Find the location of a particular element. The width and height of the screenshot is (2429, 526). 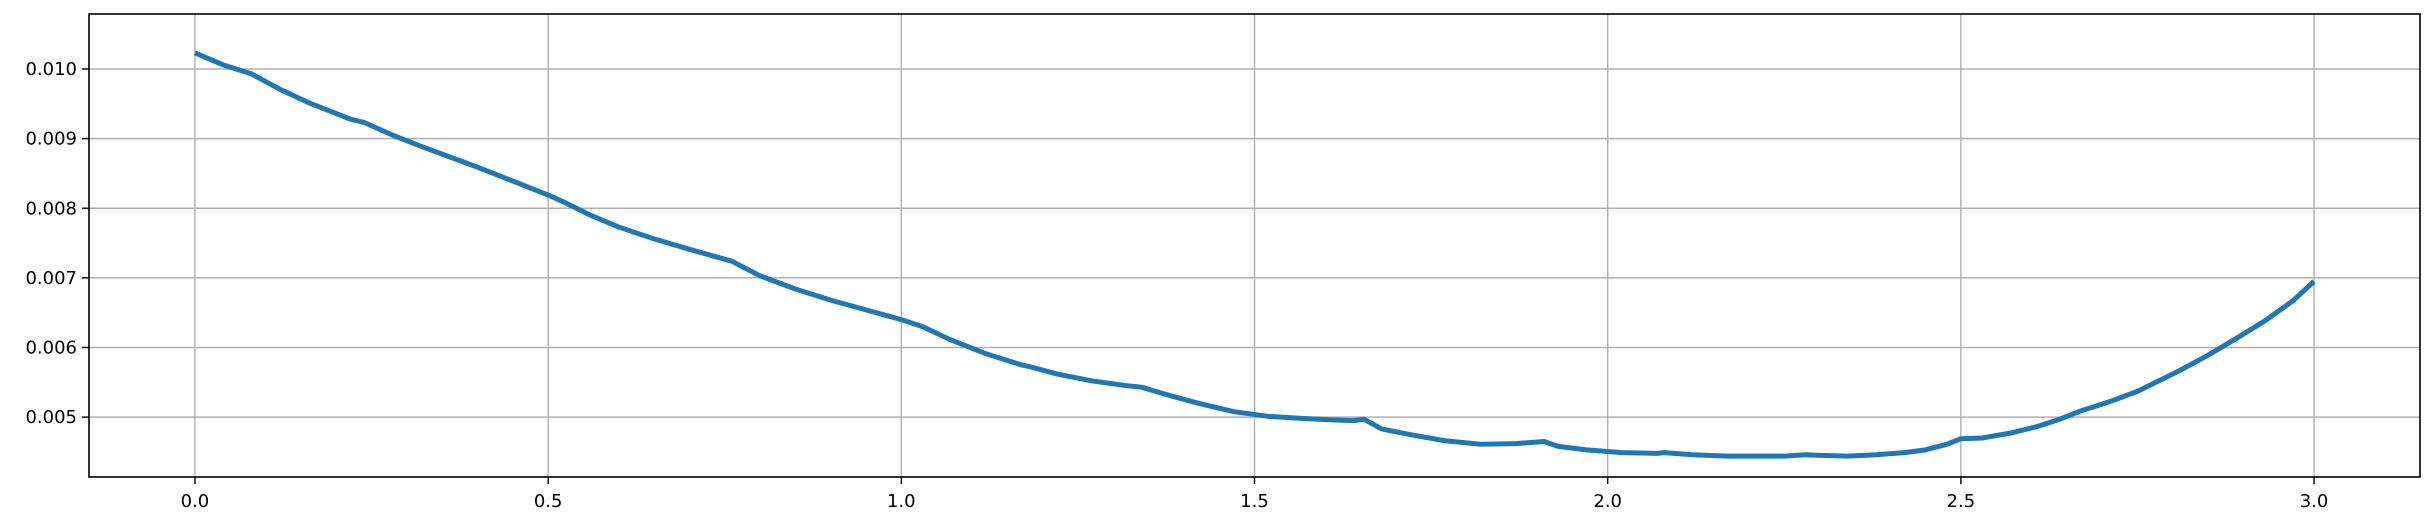

y-tick-label: 0.005 is located at coordinates (51, 417).